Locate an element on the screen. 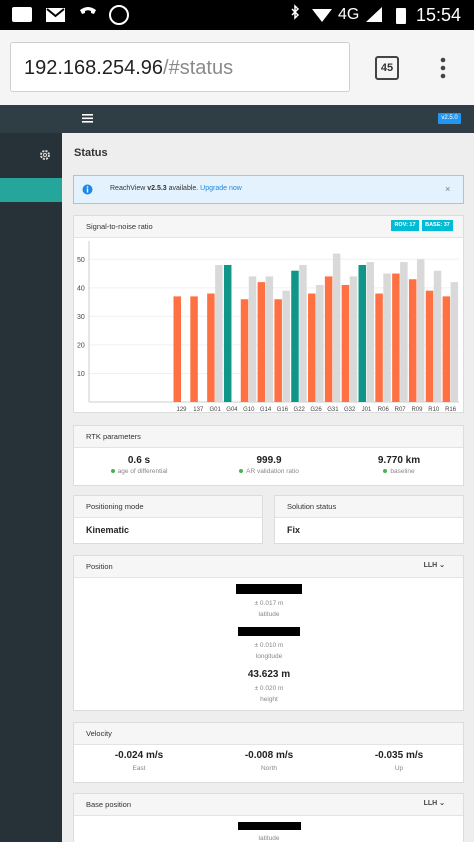  y-tick-label: 10 is located at coordinates (81, 374).